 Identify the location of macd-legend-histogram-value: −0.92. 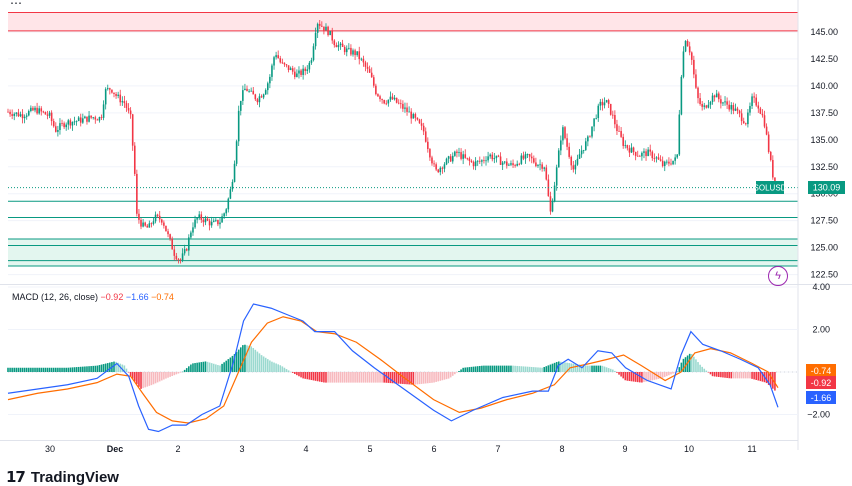
(112, 297).